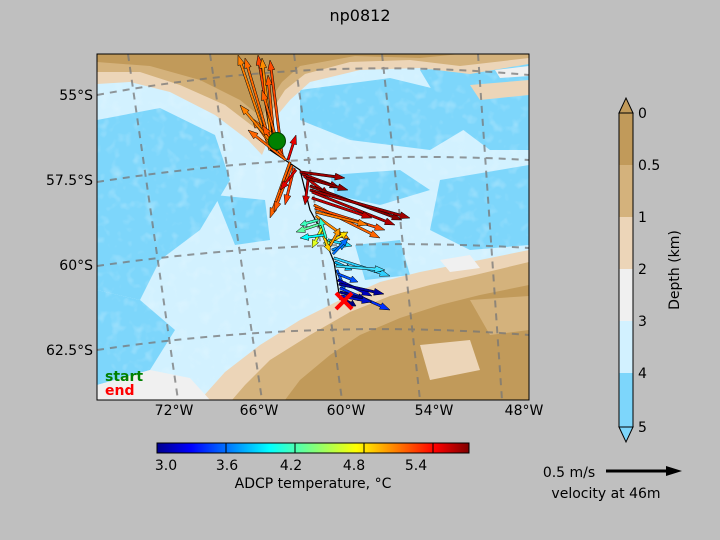 The height and width of the screenshot is (540, 720). I want to click on lon-label: 72°W, so click(174, 411).